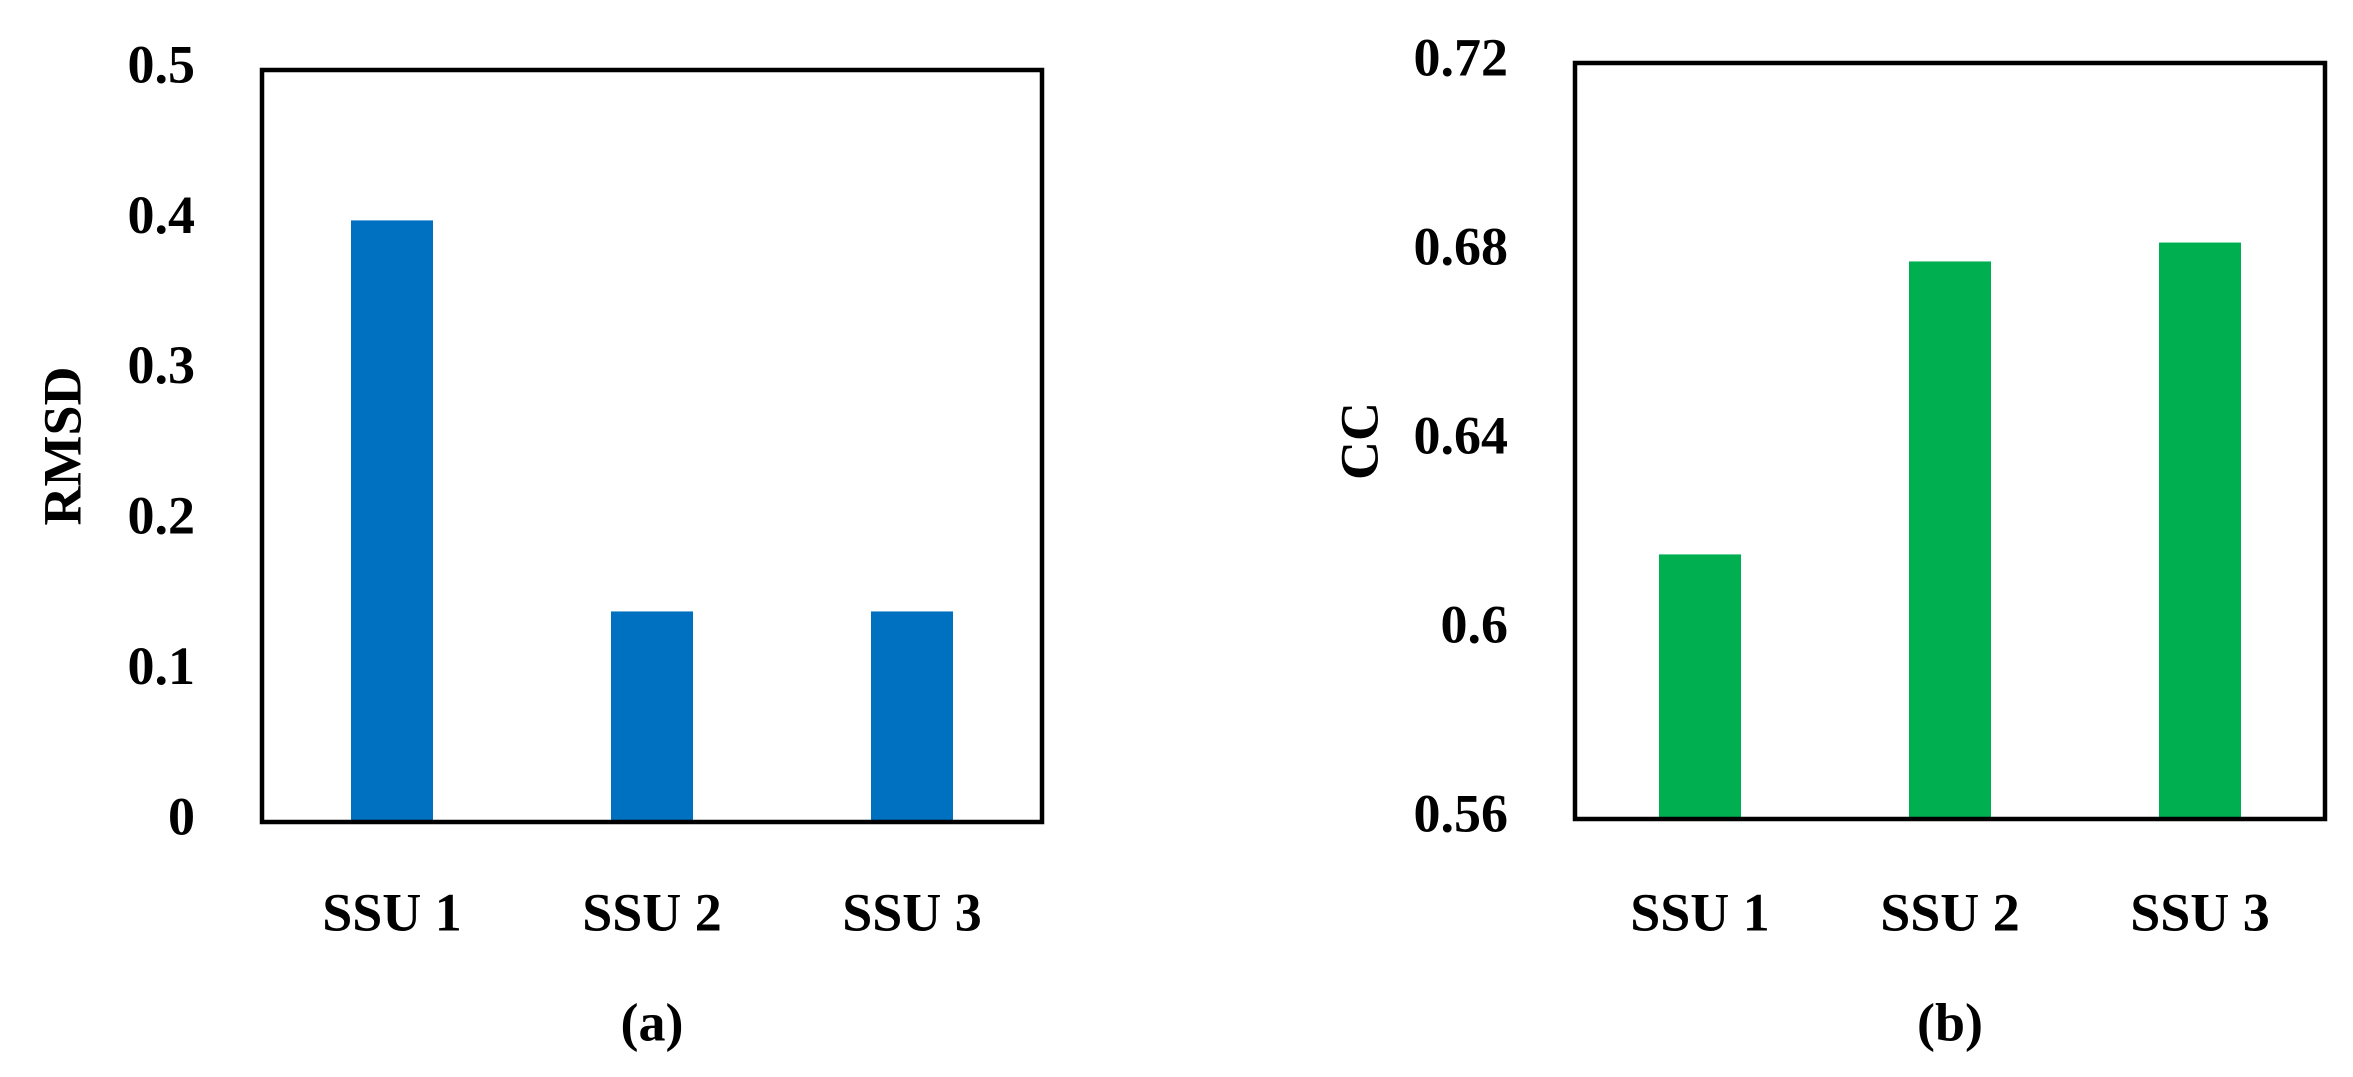  I want to click on y-axis-label: RMSD, so click(62, 446).